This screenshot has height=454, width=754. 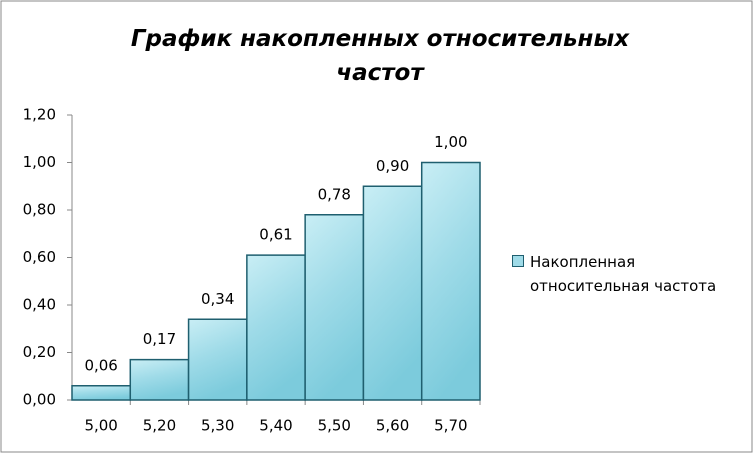 I want to click on legend: Накопленная относительная частота, so click(x=627, y=274).